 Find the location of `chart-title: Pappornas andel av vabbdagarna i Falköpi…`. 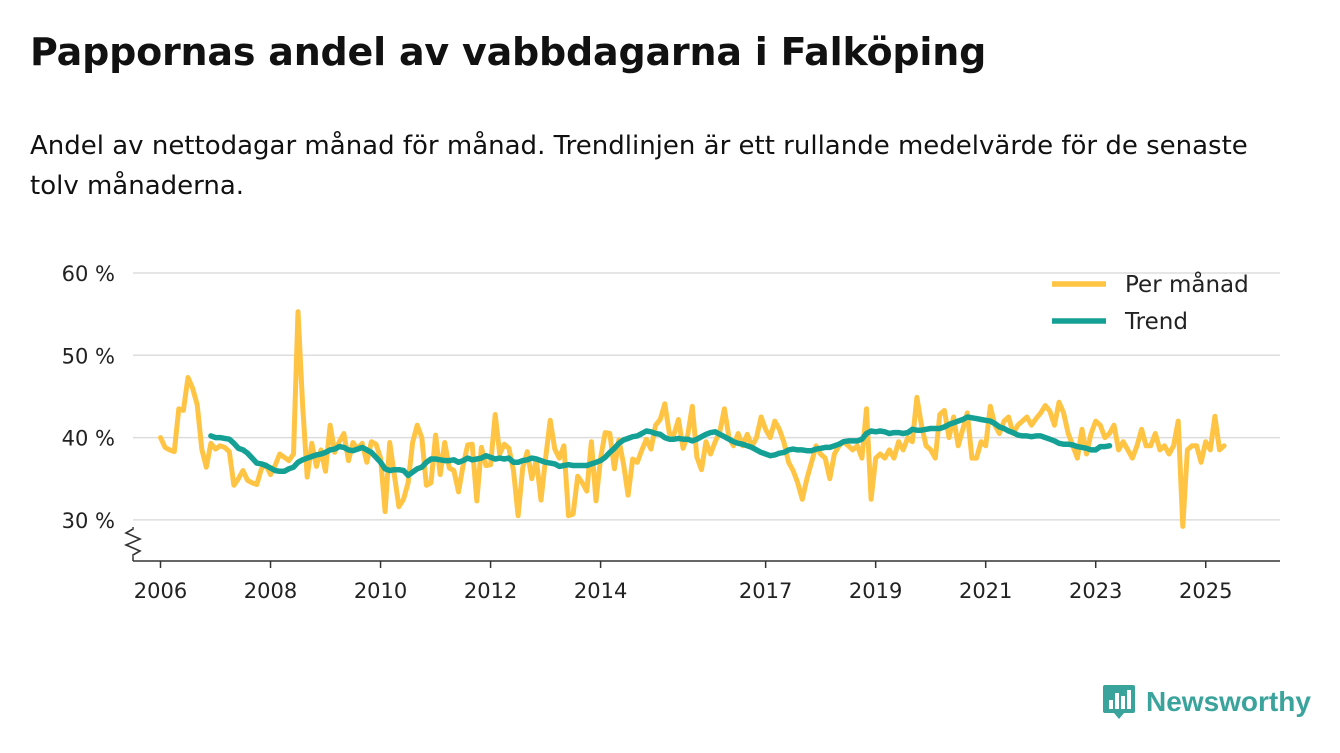

chart-title: Pappornas andel av vabbdagarna i Falköpi… is located at coordinates (508, 52).